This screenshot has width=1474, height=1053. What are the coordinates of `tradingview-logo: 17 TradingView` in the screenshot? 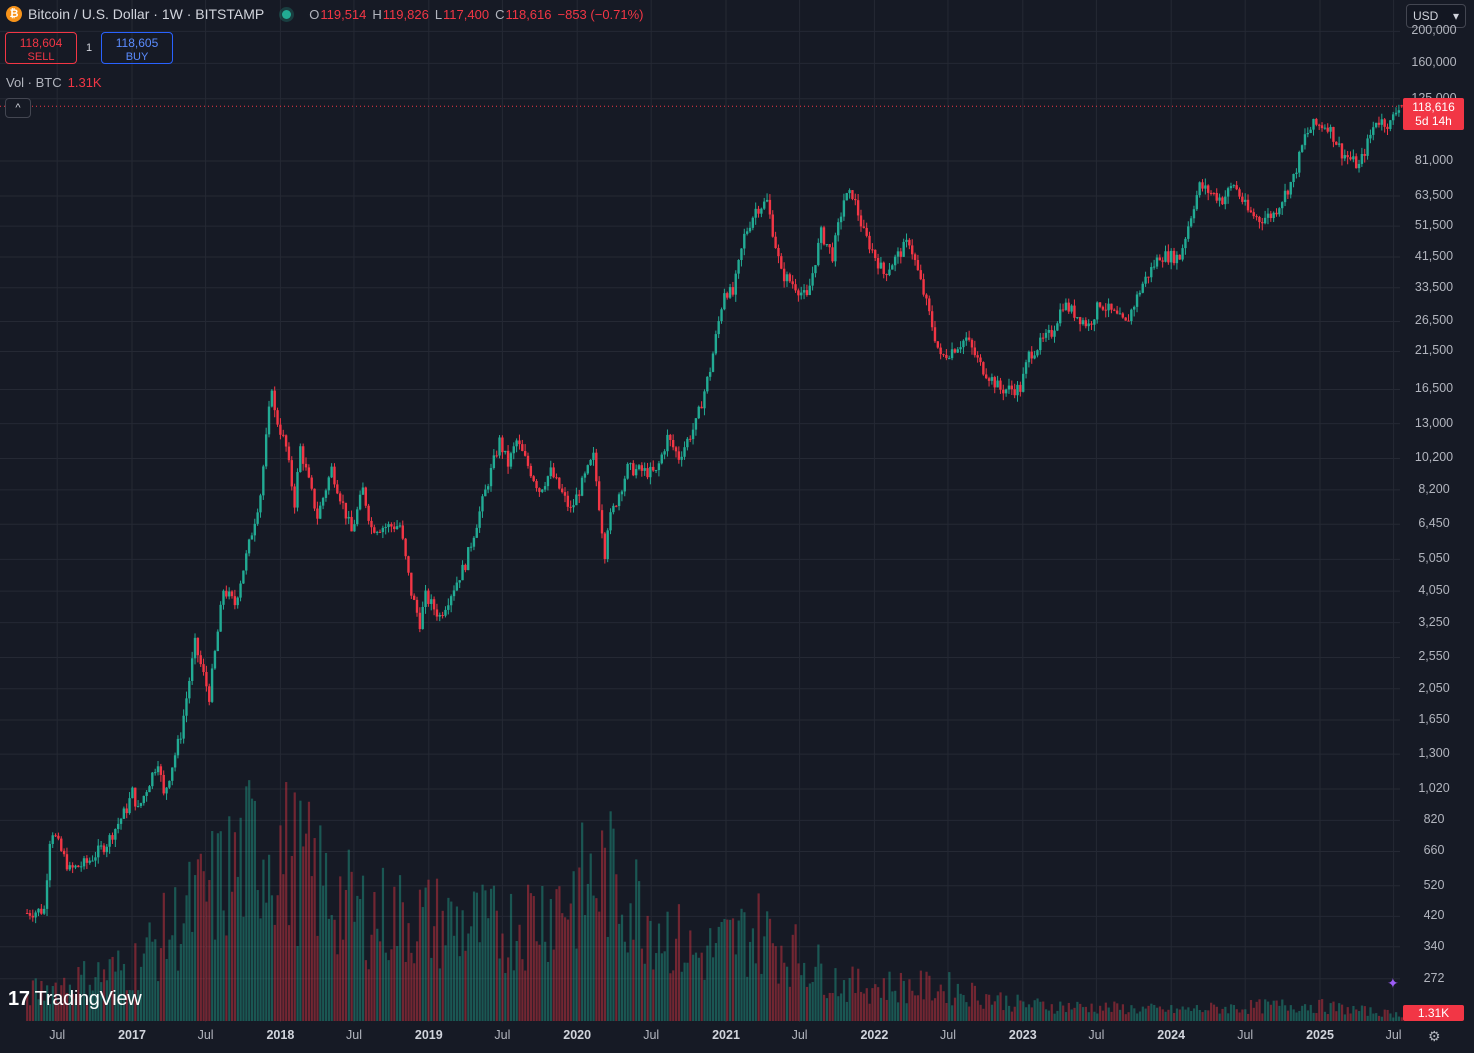 It's located at (75, 999).